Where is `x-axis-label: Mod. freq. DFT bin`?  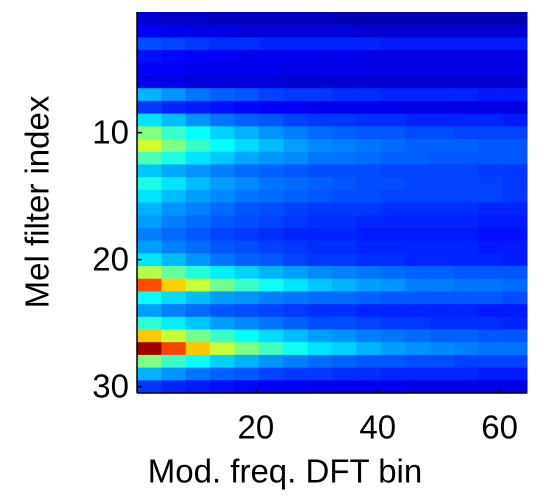 x-axis-label: Mod. freq. DFT bin is located at coordinates (285, 471).